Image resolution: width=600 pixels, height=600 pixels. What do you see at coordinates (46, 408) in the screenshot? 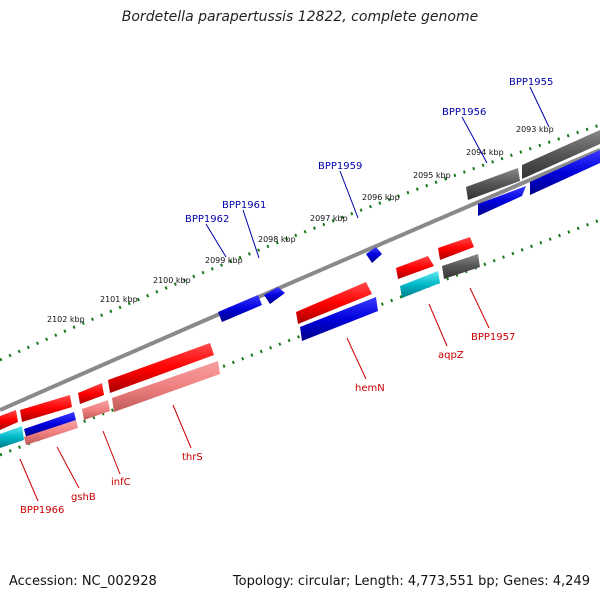
I see `gene-gshB-block` at bounding box center [46, 408].